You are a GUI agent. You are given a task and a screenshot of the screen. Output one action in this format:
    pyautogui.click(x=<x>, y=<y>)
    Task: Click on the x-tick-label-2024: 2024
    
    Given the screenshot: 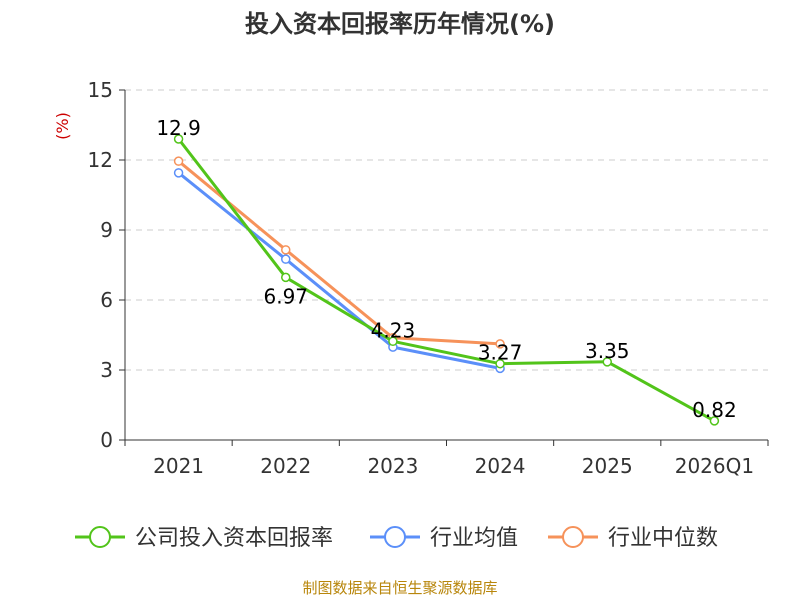 What is the action you would take?
    pyautogui.click(x=500, y=466)
    